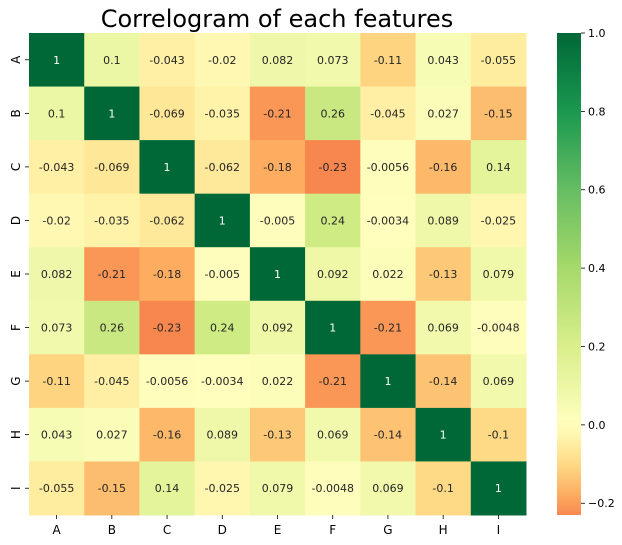  What do you see at coordinates (167, 530) in the screenshot?
I see `x-tick-label: C` at bounding box center [167, 530].